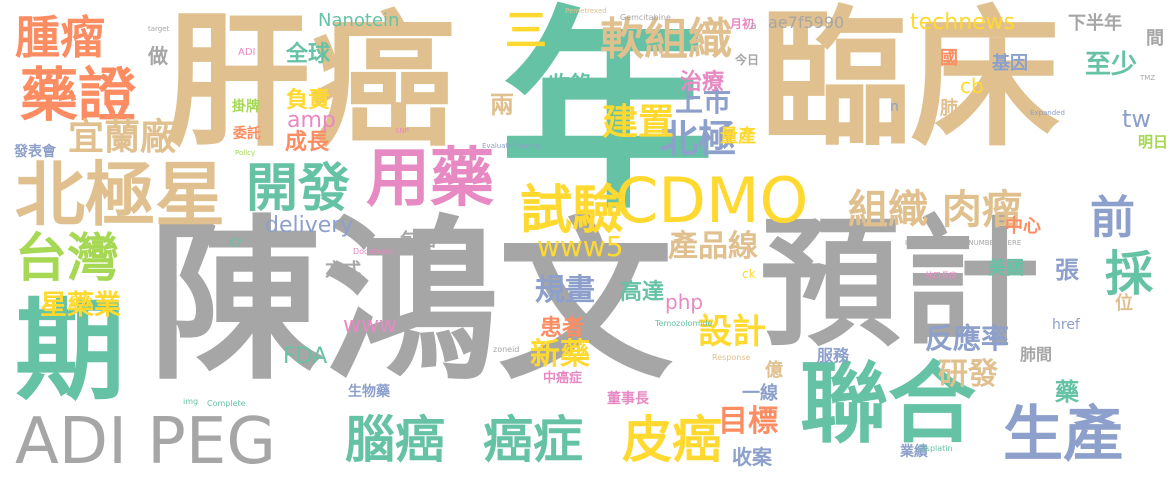 Image resolution: width=1175 pixels, height=482 pixels. What do you see at coordinates (70, 351) in the screenshot?
I see `word: 期` at bounding box center [70, 351].